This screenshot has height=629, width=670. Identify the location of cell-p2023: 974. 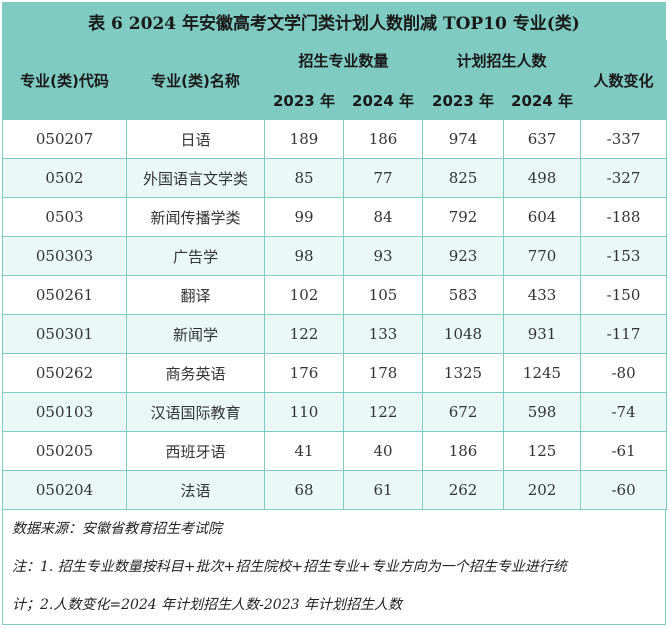
(463, 139).